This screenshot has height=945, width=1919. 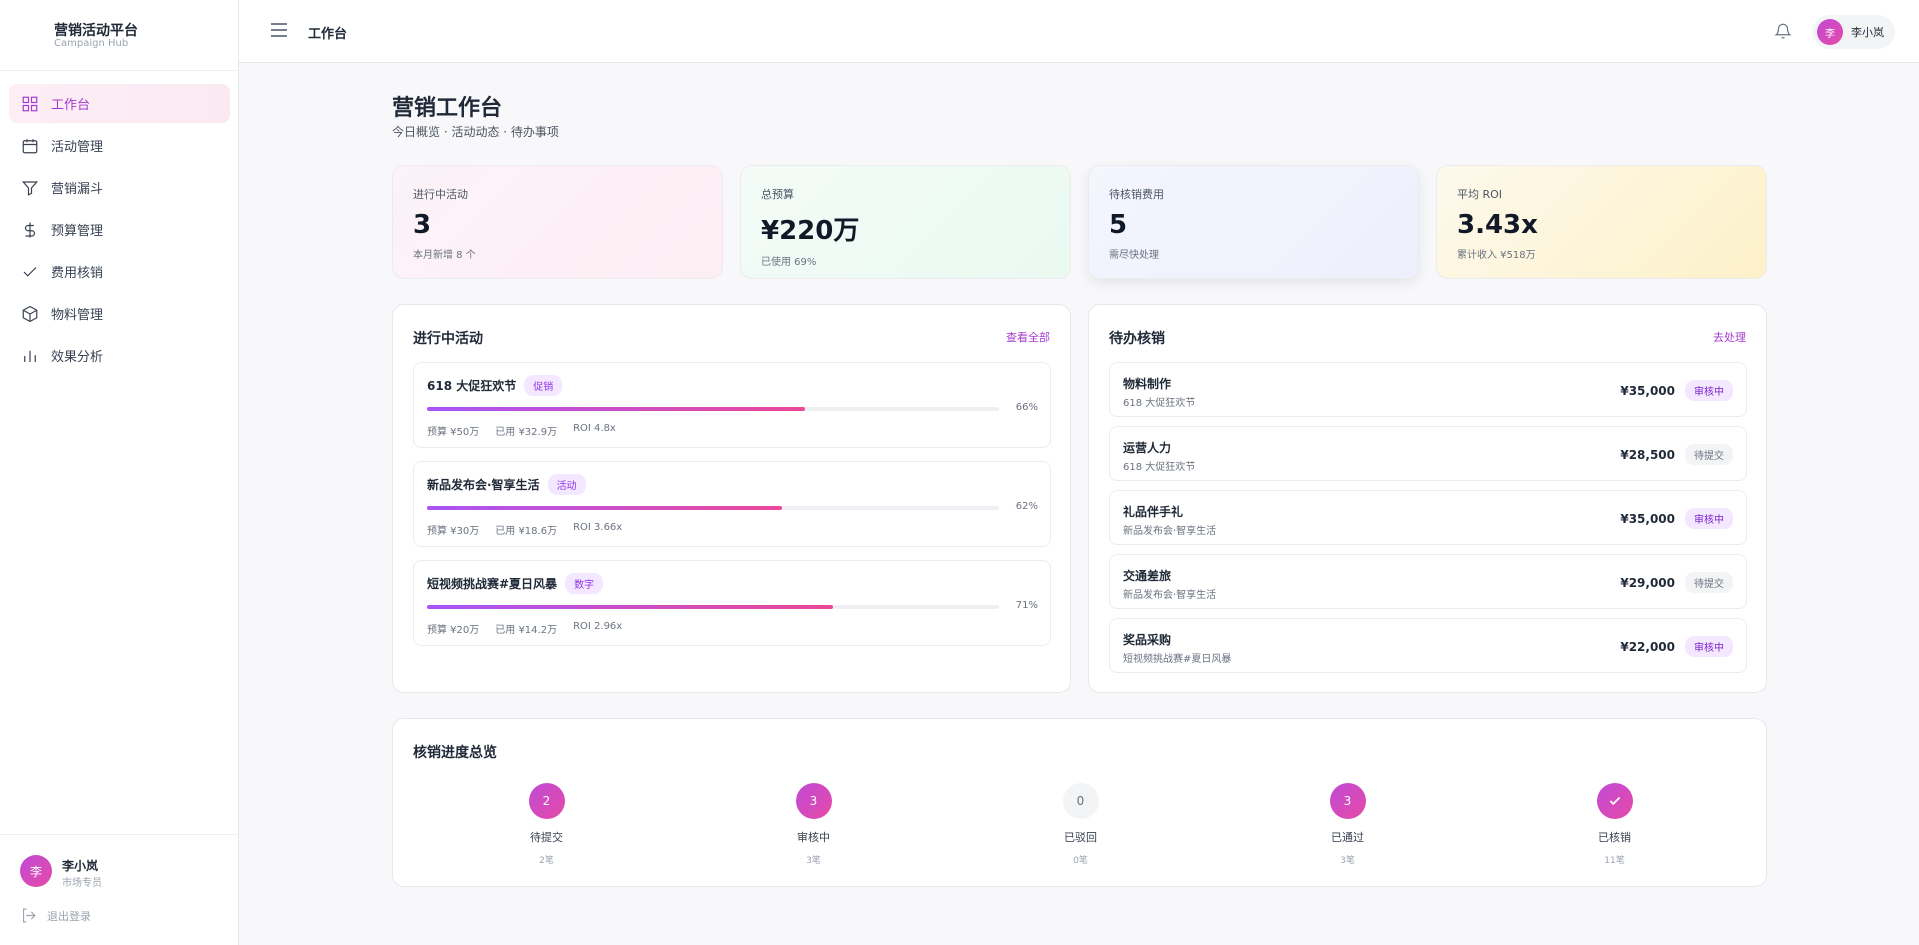 I want to click on item-name: 运营人力, so click(x=1147, y=448).